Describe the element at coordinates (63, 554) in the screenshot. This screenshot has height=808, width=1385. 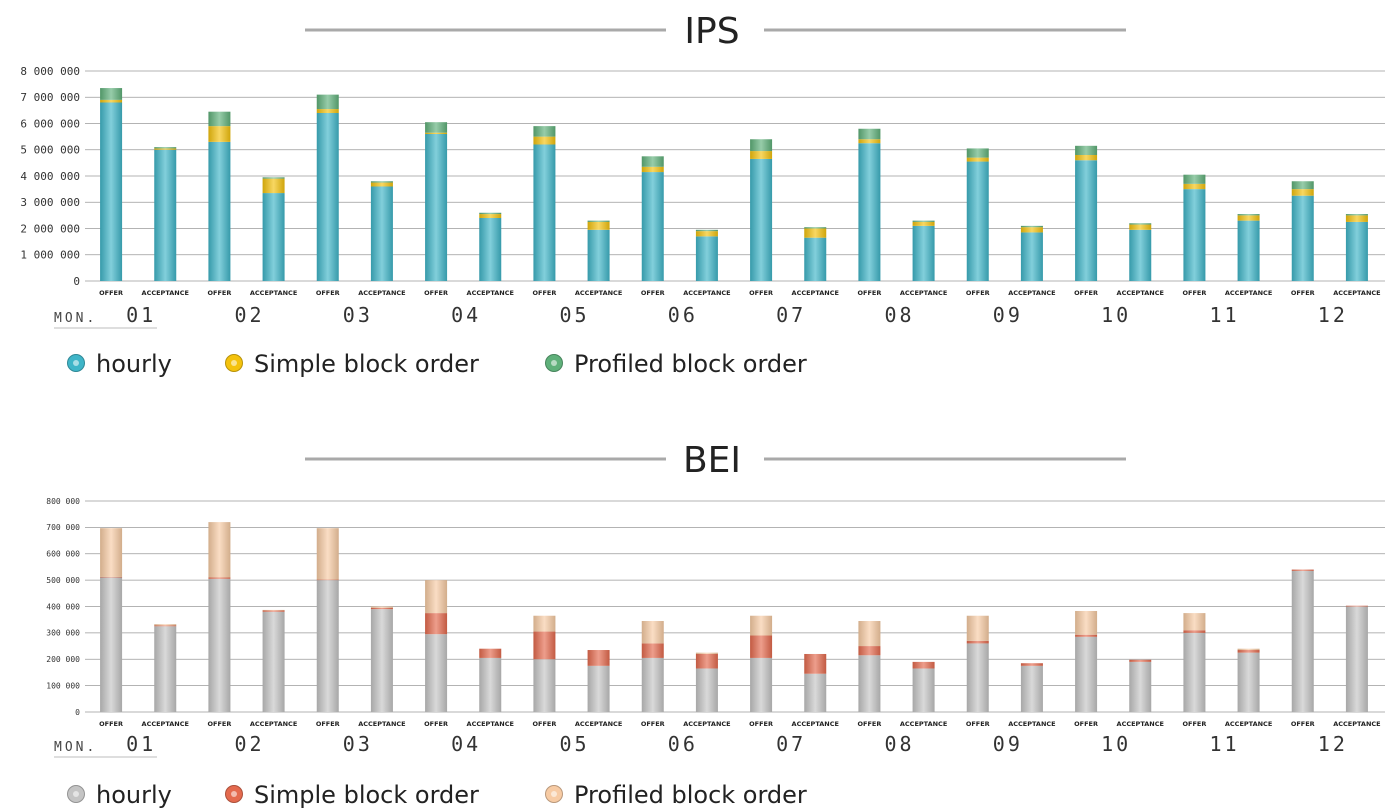
I see `y-tick-label: 600 000` at that location.